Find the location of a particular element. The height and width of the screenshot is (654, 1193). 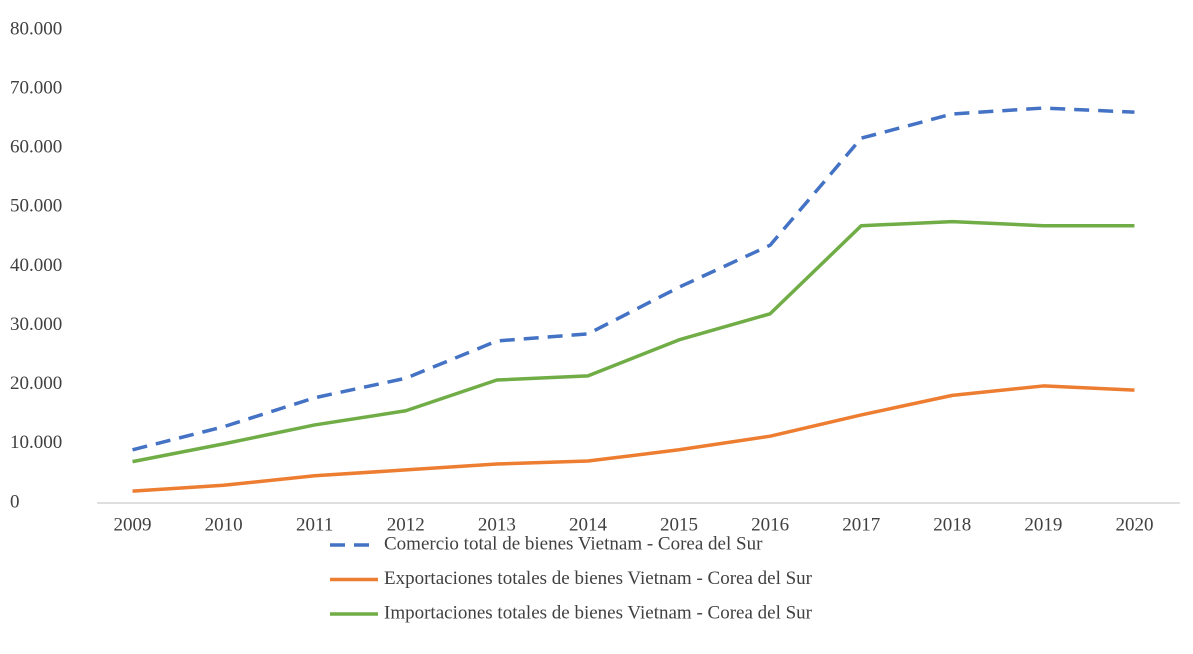

x-tick-label: 2014 is located at coordinates (588, 524).